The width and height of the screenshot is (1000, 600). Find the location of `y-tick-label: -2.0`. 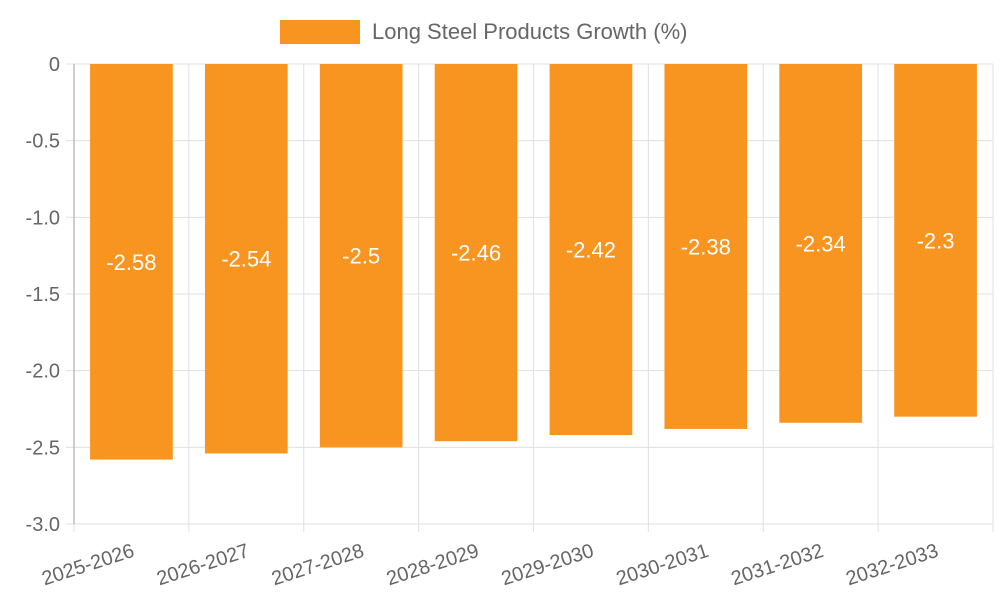

y-tick-label: -2.0 is located at coordinates (43, 372).